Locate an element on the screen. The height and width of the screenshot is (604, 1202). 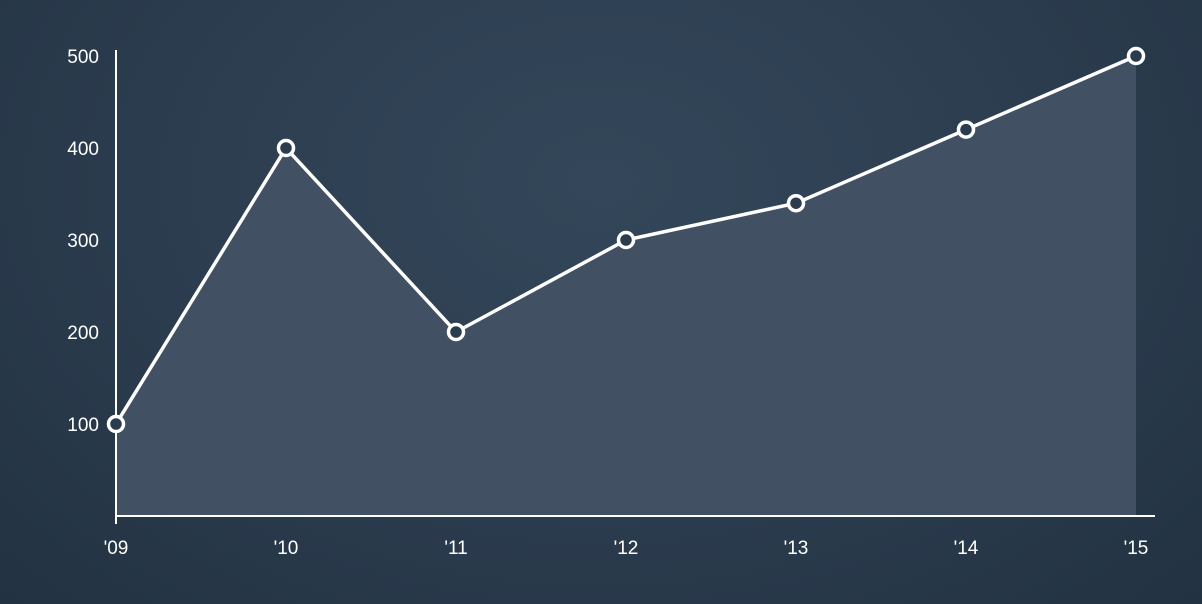
y-tick-label: 300 is located at coordinates (83, 241).